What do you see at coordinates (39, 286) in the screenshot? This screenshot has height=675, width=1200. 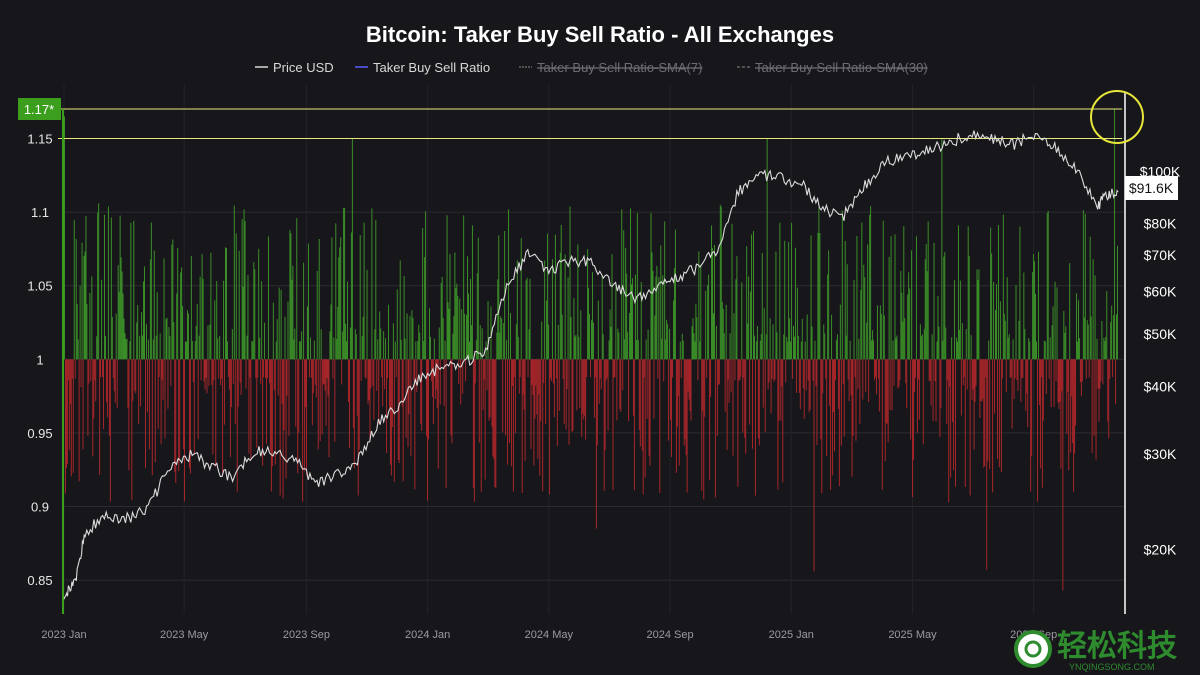 I see `left-tick-label-2: 1.05` at bounding box center [39, 286].